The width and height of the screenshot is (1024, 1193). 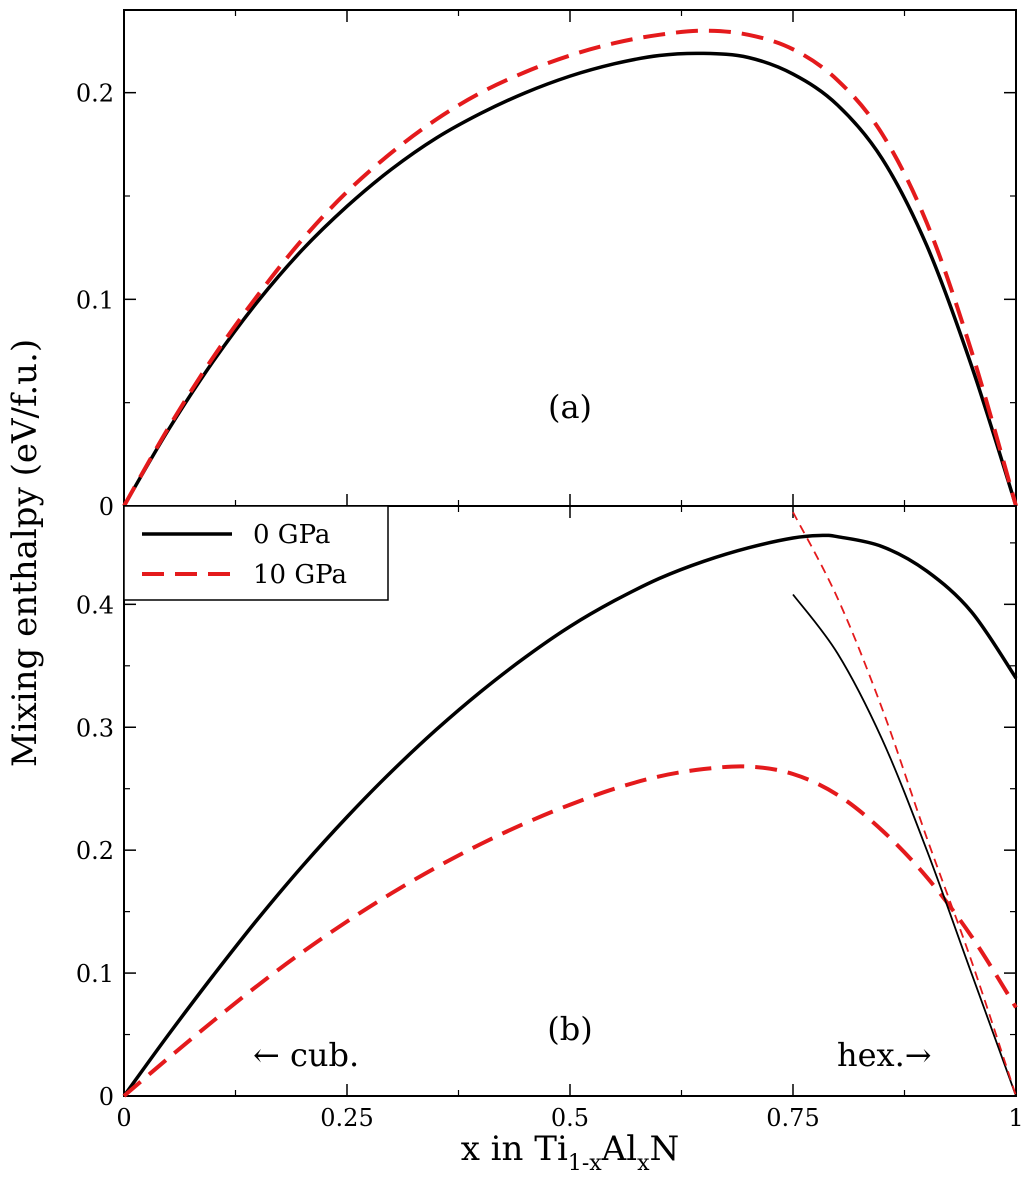 I want to click on legend-label-0gpa: 0 GPa, so click(x=291, y=535).